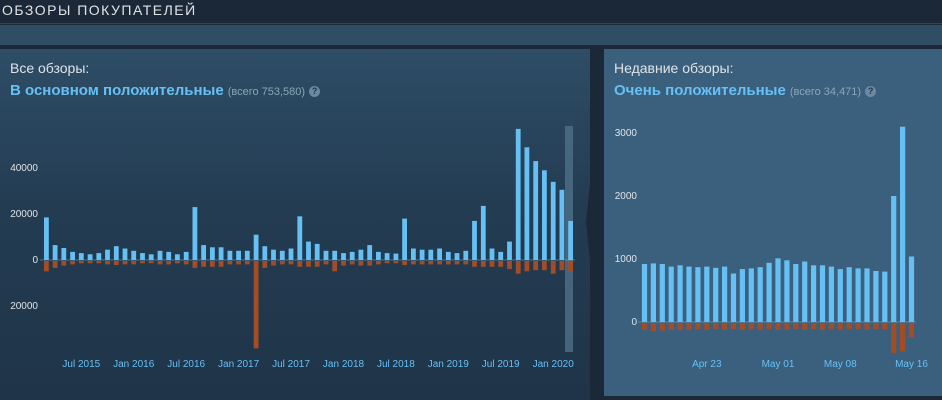  What do you see at coordinates (700, 90) in the screenshot?
I see `recent-reviews-rating: Очень положительные` at bounding box center [700, 90].